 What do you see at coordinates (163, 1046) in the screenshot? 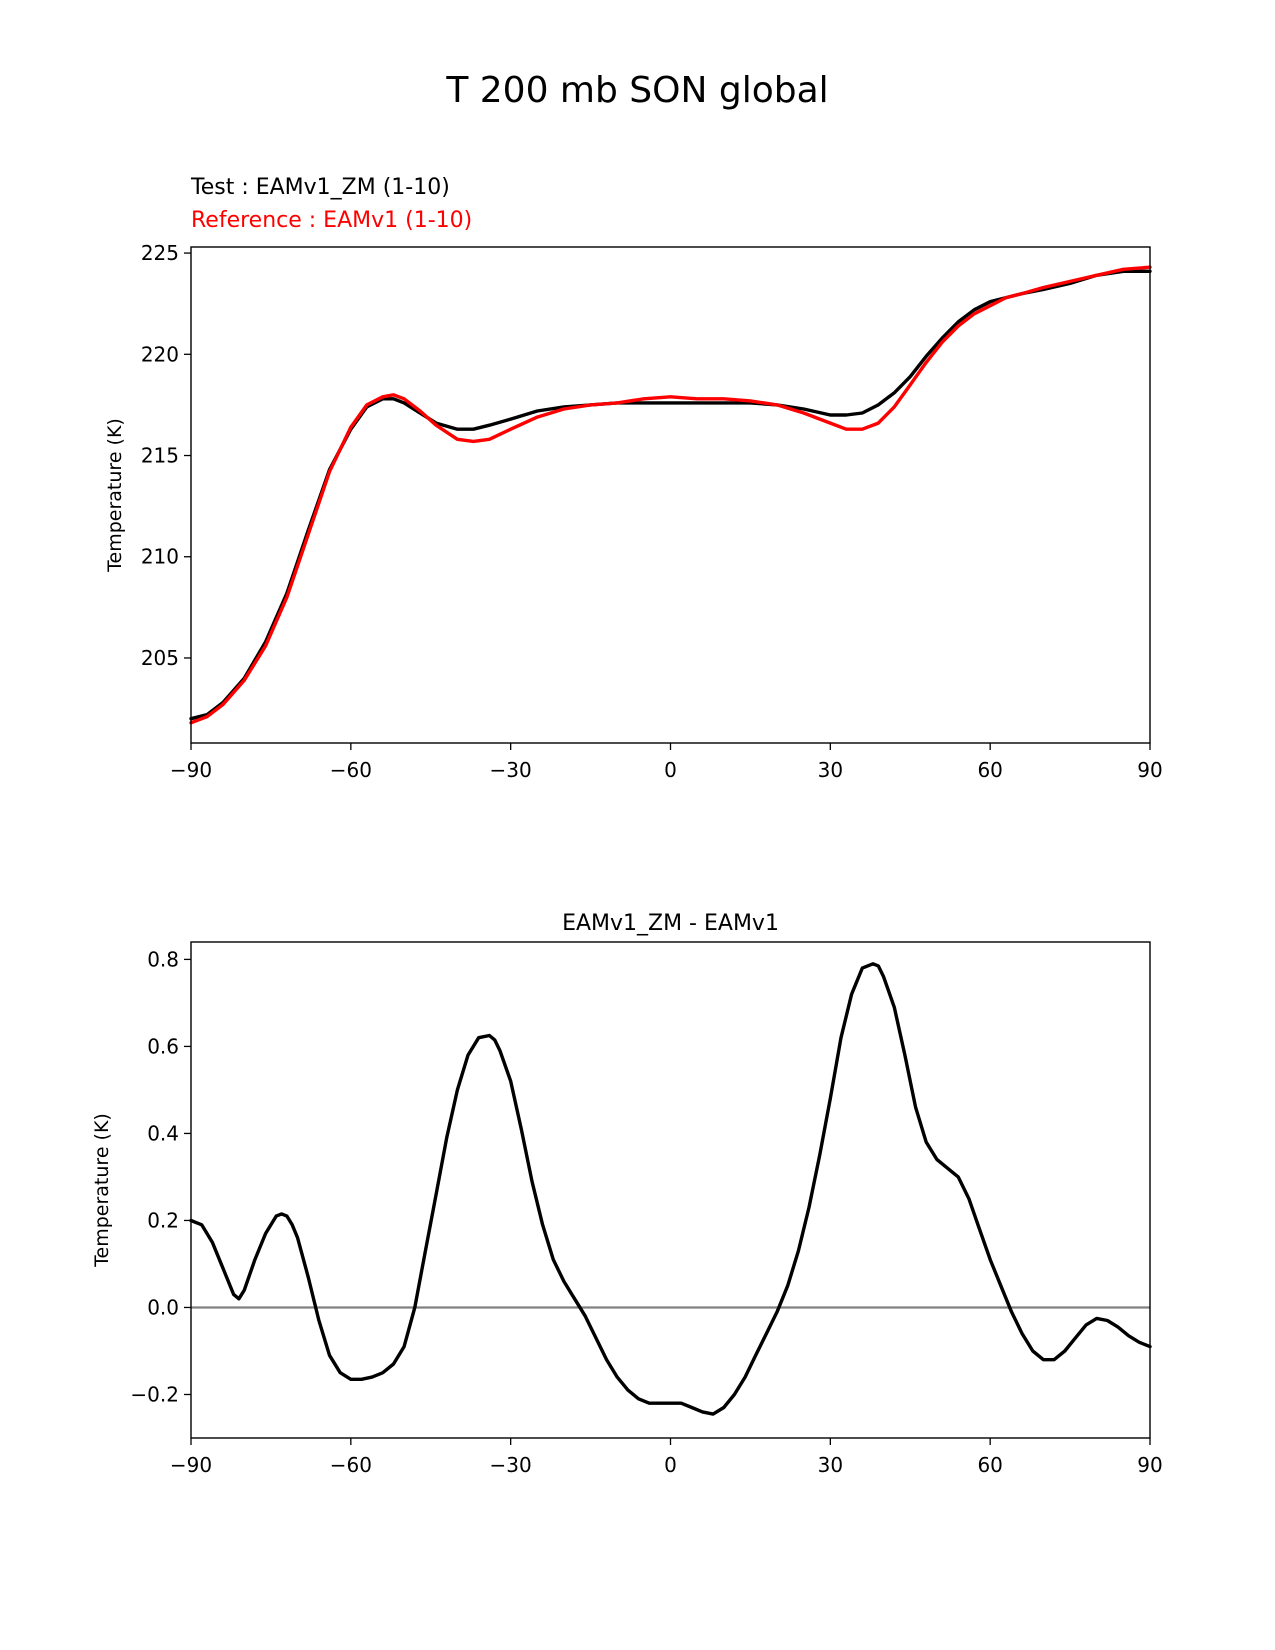
I see `y-tick-label: 0.6` at bounding box center [163, 1046].